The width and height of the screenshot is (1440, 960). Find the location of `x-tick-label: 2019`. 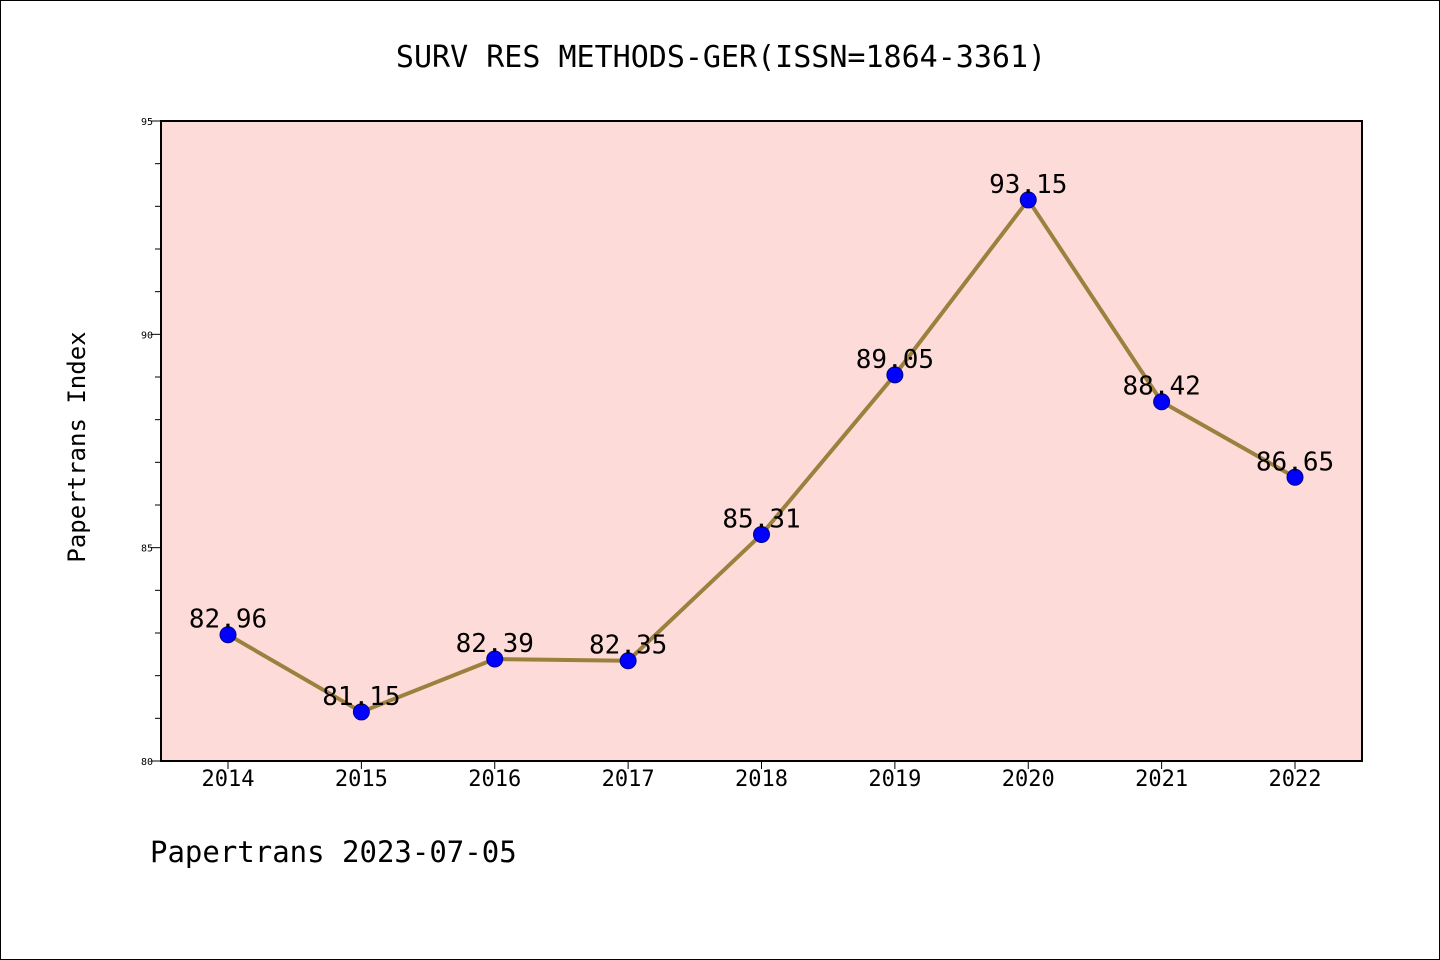

x-tick-label: 2019 is located at coordinates (894, 779).